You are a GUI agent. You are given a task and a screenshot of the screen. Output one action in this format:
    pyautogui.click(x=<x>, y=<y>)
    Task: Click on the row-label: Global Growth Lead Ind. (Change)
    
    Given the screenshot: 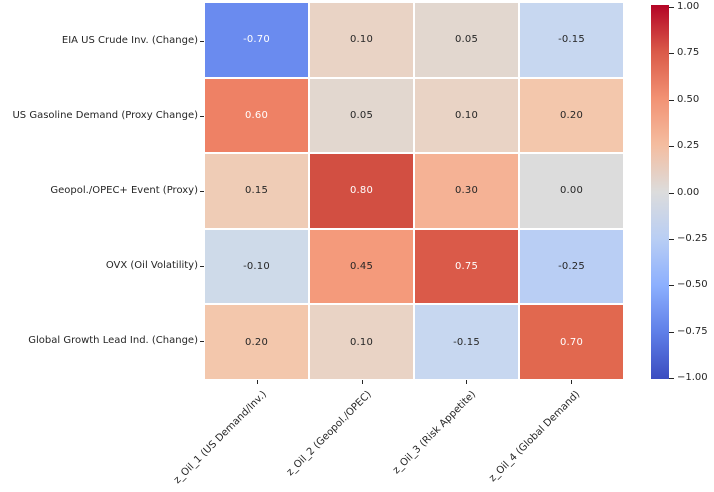 What is the action you would take?
    pyautogui.click(x=113, y=341)
    